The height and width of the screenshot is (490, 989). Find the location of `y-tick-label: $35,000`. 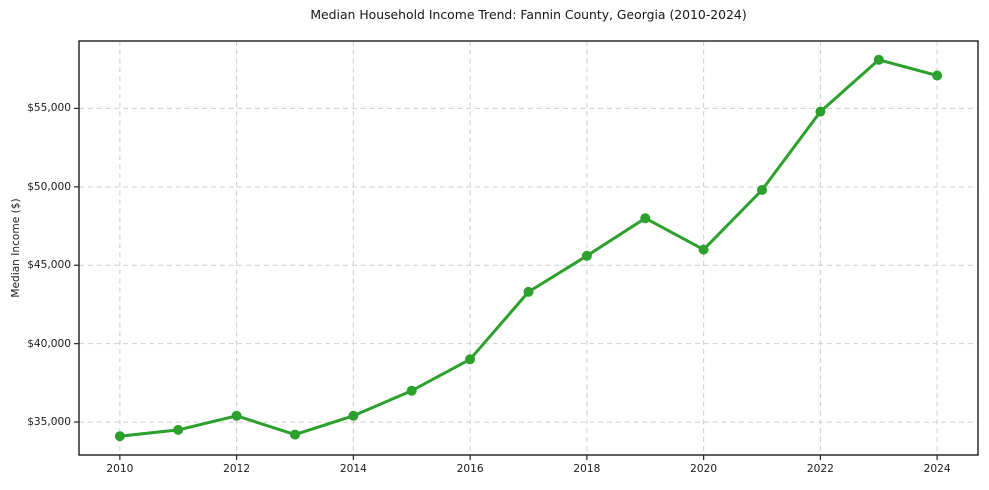

y-tick-label: $35,000 is located at coordinates (49, 422).